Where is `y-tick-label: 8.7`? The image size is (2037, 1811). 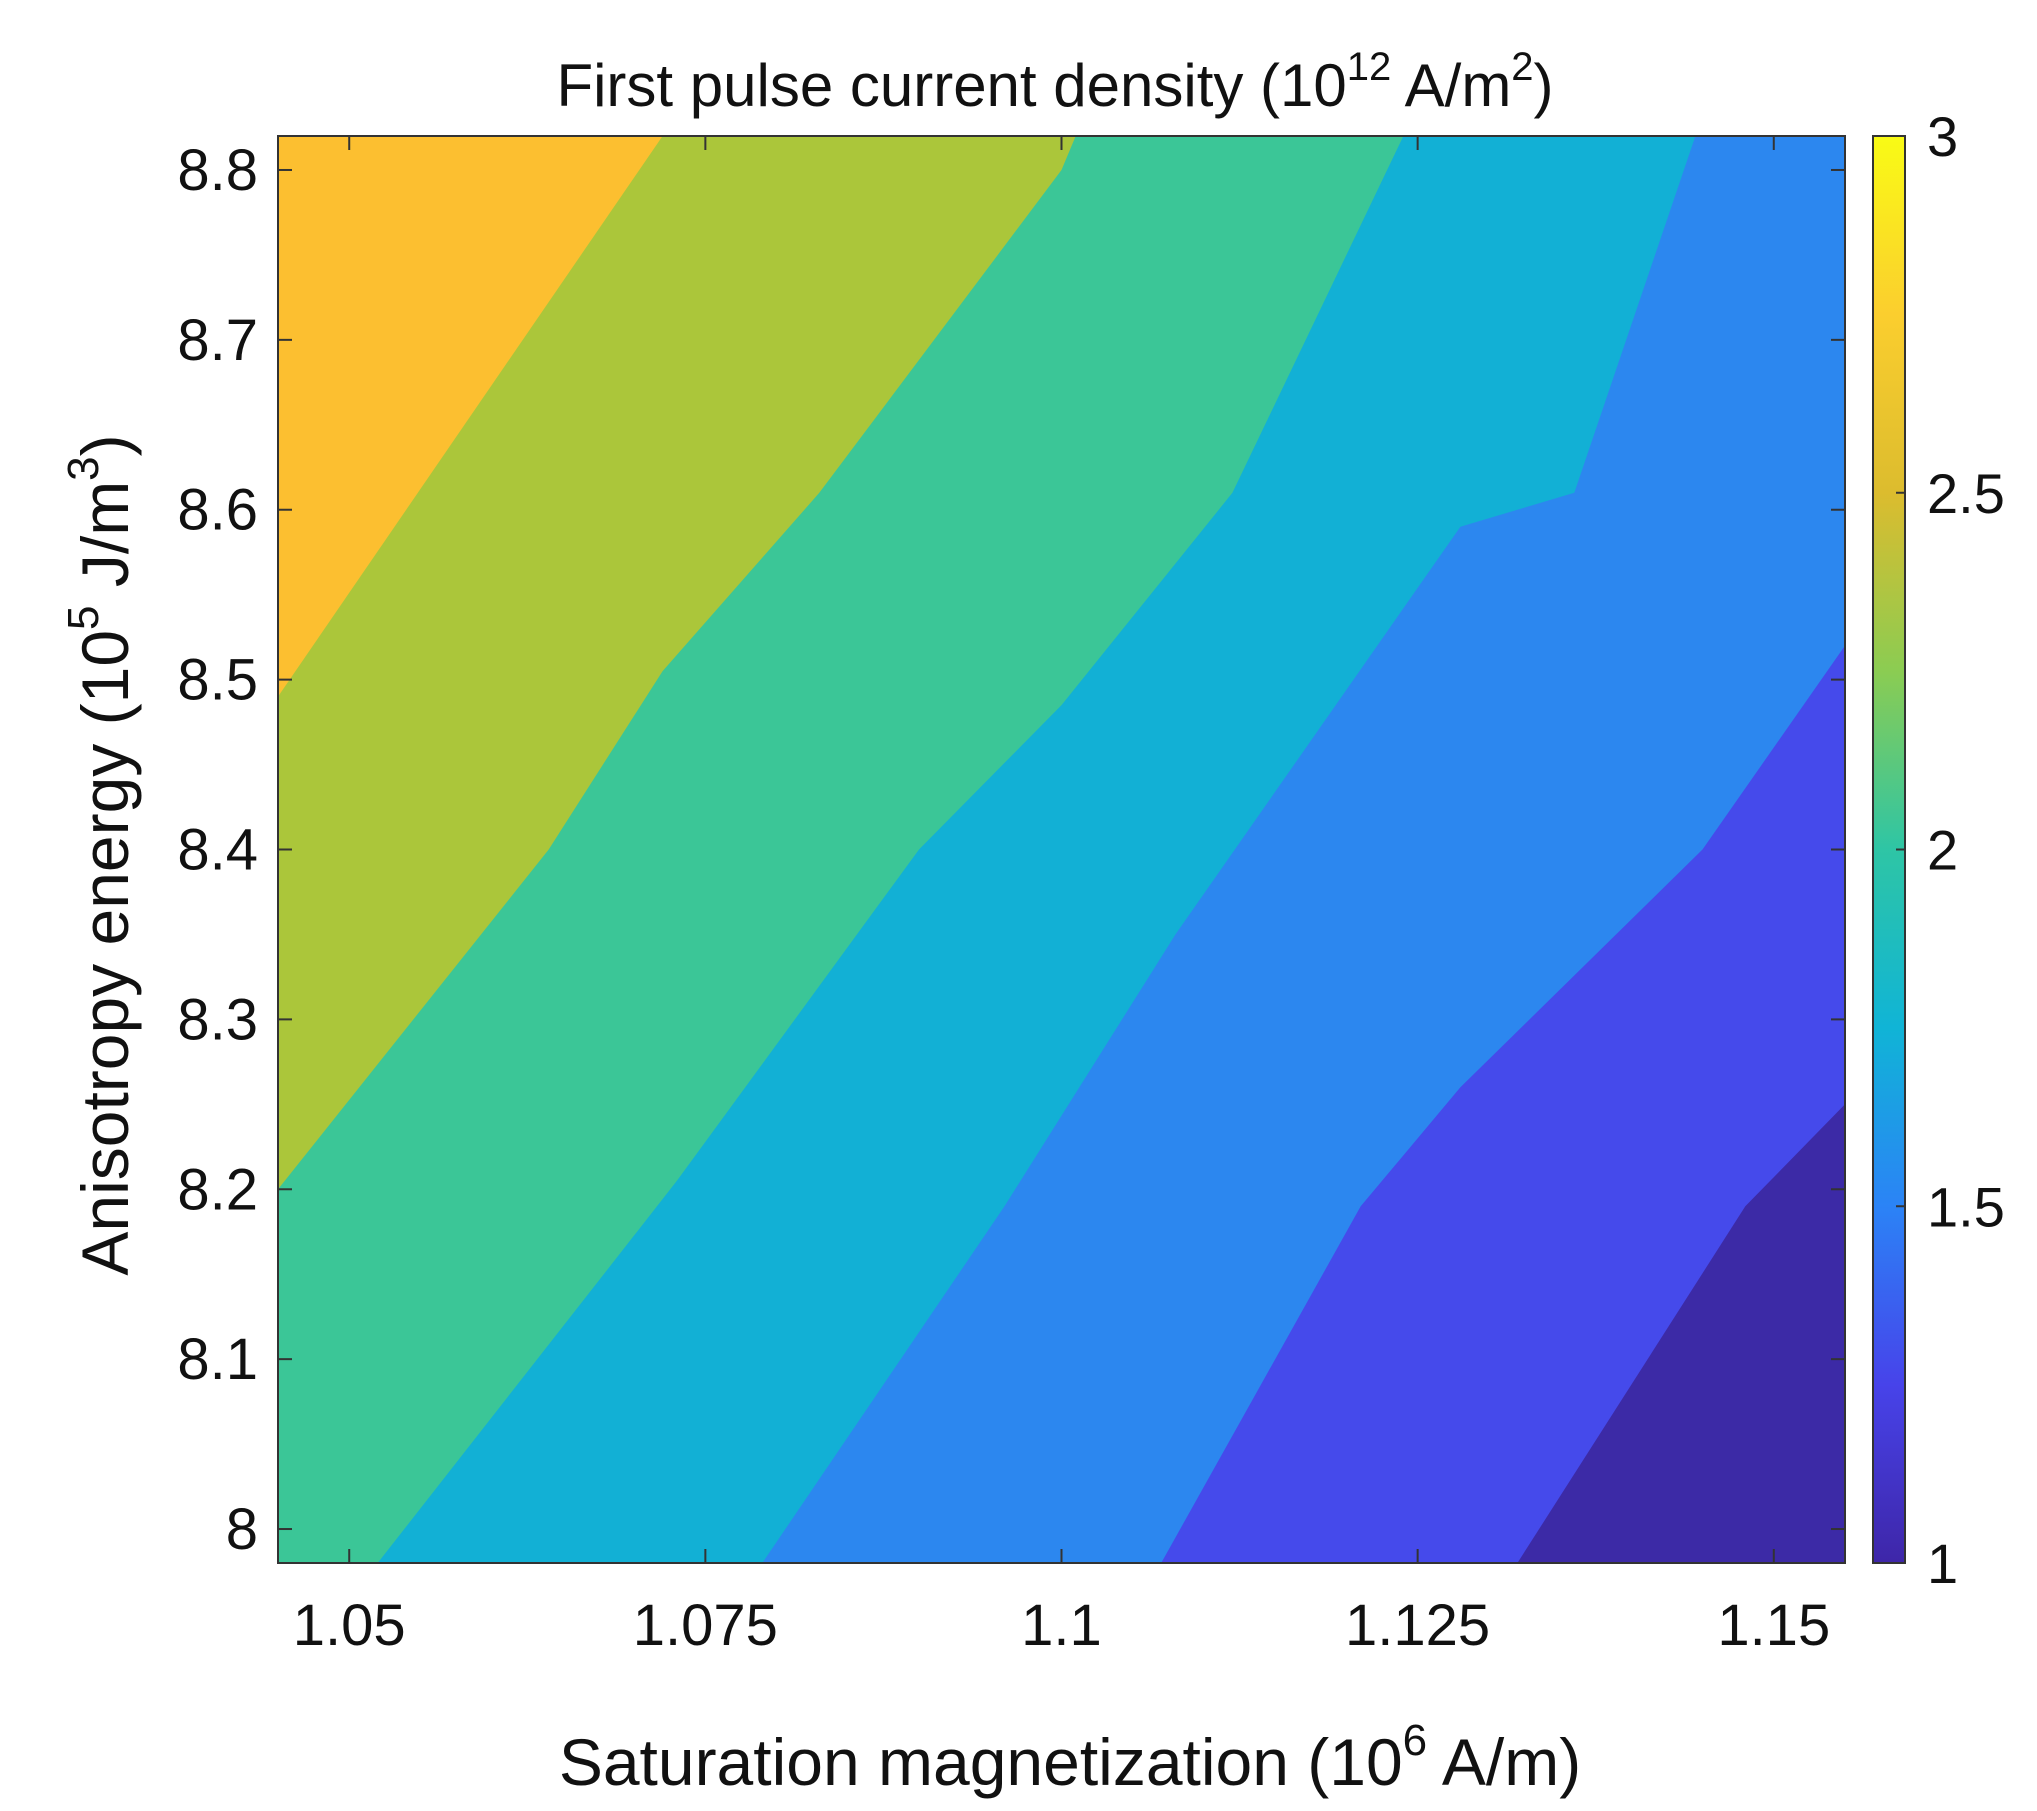
y-tick-label: 8.7 is located at coordinates (217, 340).